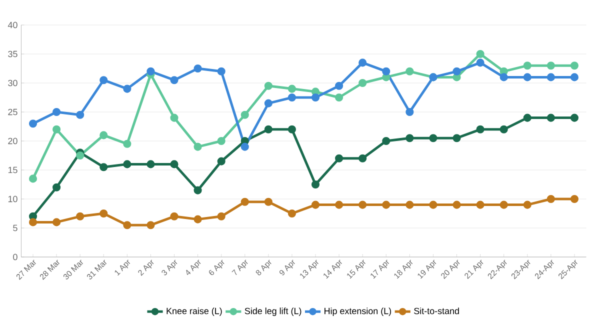 The width and height of the screenshot is (600, 335). I want to click on legend-label: Side leg lift (L), so click(273, 312).